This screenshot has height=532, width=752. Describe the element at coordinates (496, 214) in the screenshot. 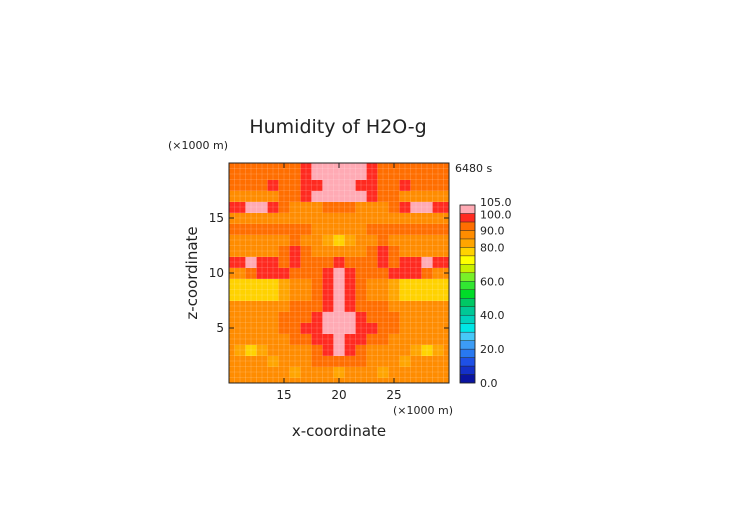

I see `colorbar-tick-label: 100.0` at that location.